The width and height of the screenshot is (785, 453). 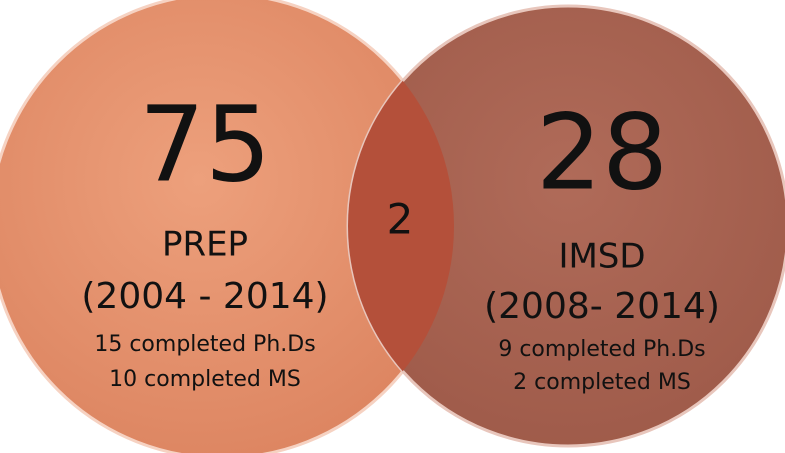 What do you see at coordinates (602, 306) in the screenshot?
I see `set-period: (2008- 2014)` at bounding box center [602, 306].